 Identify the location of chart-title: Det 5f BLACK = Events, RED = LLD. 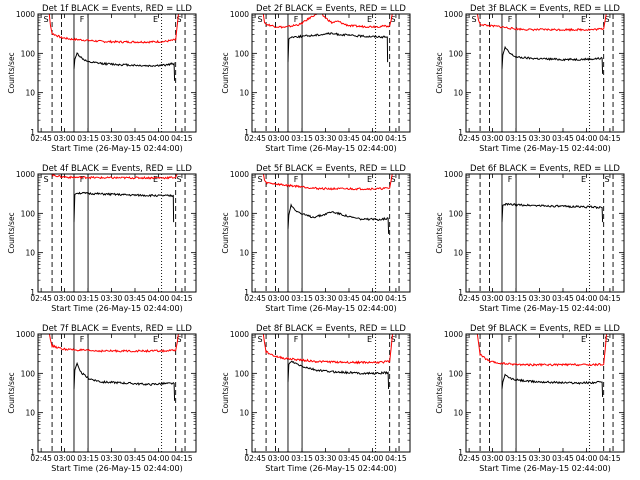
(331, 169).